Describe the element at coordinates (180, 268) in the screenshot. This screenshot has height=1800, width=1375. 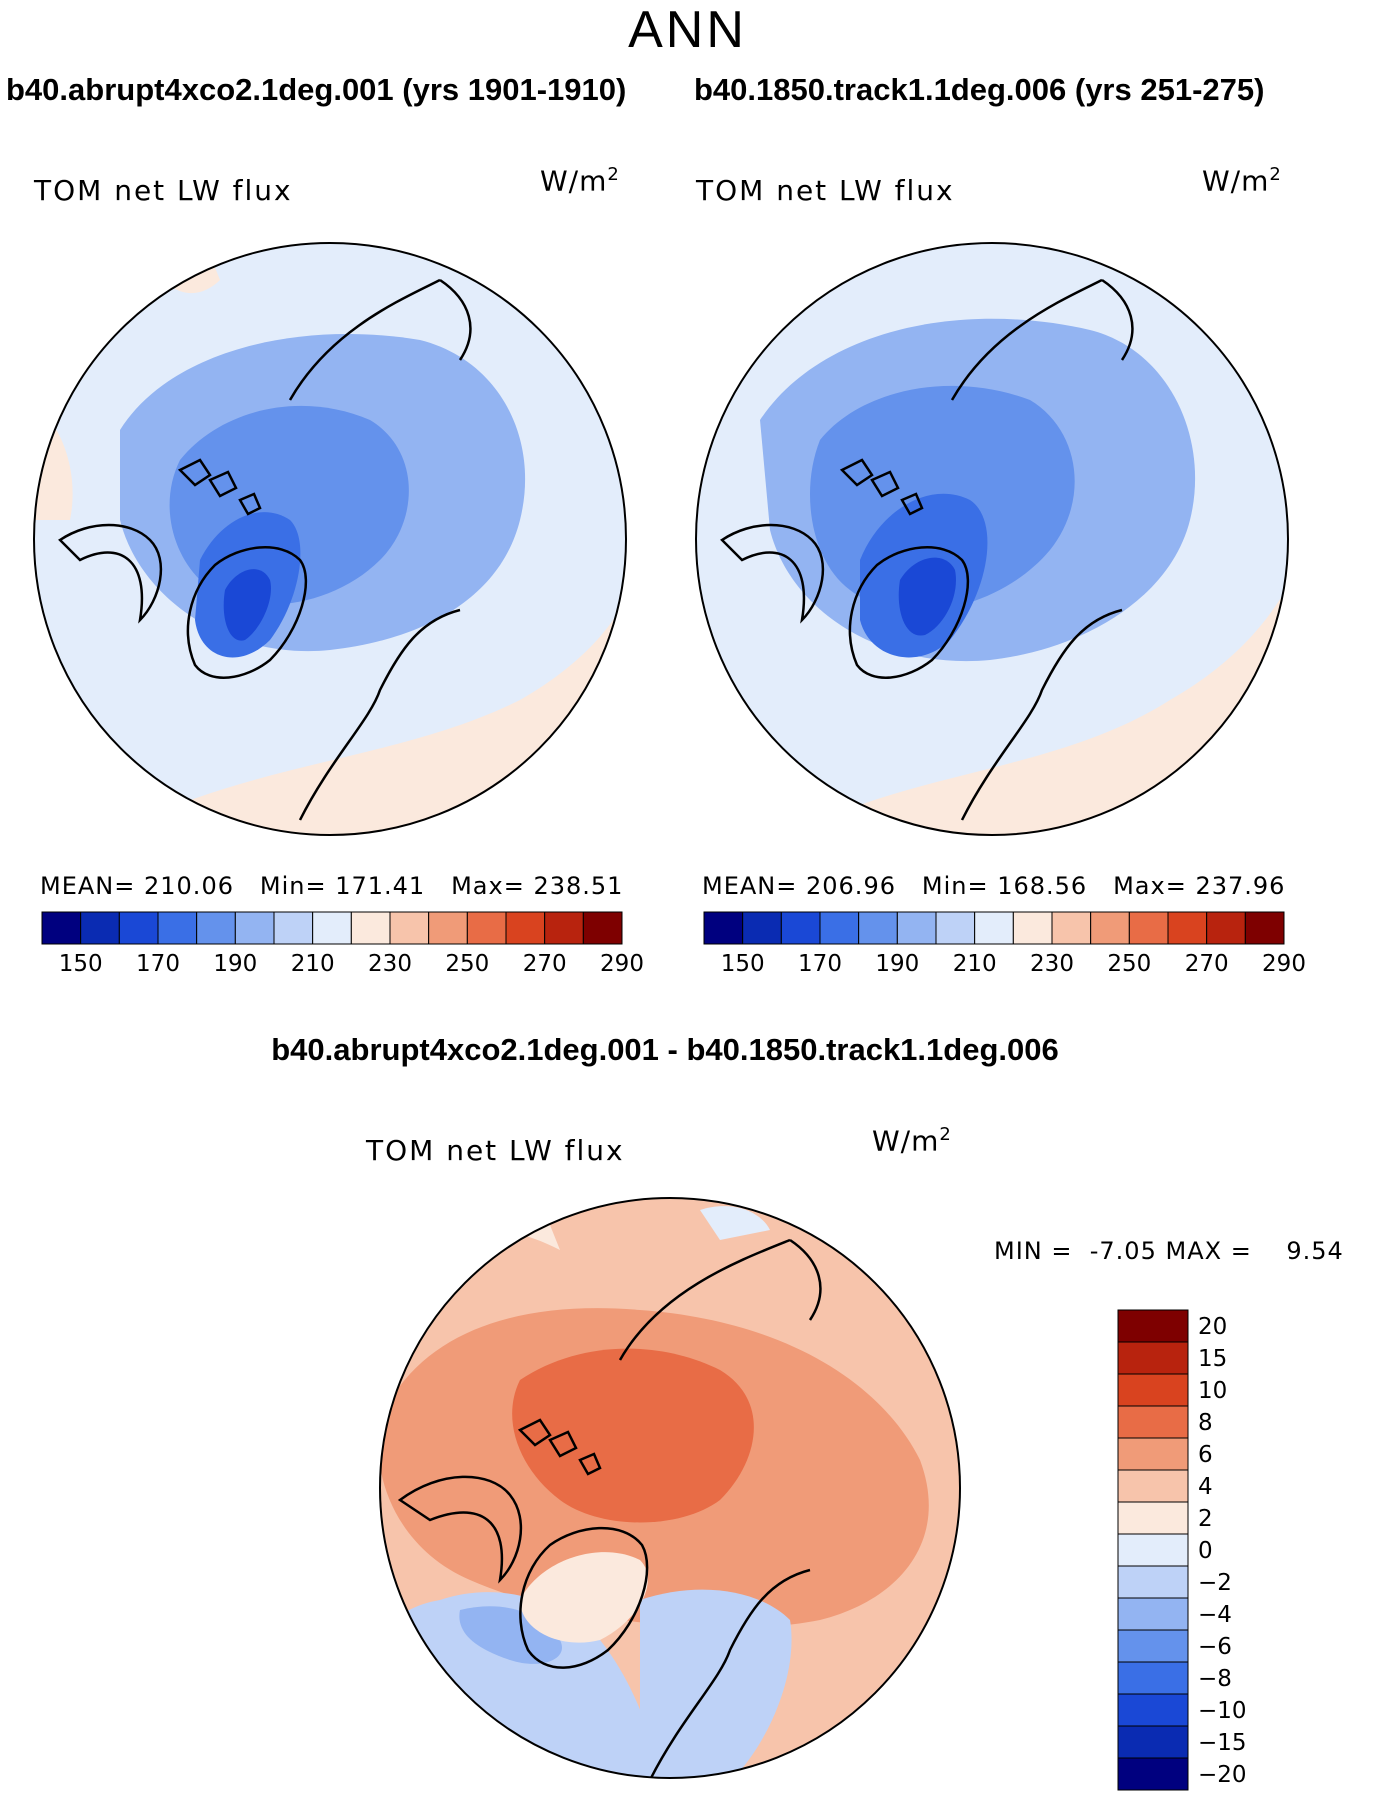
I see `panel1-warm-band-north` at that location.